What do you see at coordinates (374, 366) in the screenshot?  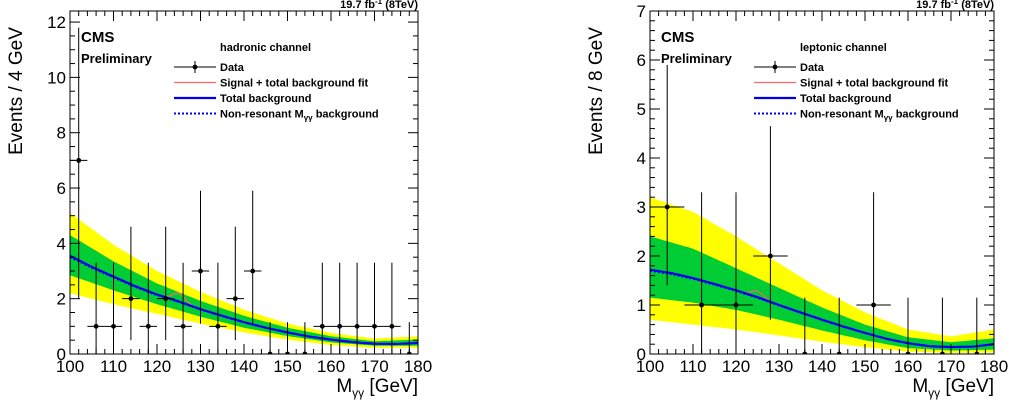 I see `x-tick-label: 170` at bounding box center [374, 366].